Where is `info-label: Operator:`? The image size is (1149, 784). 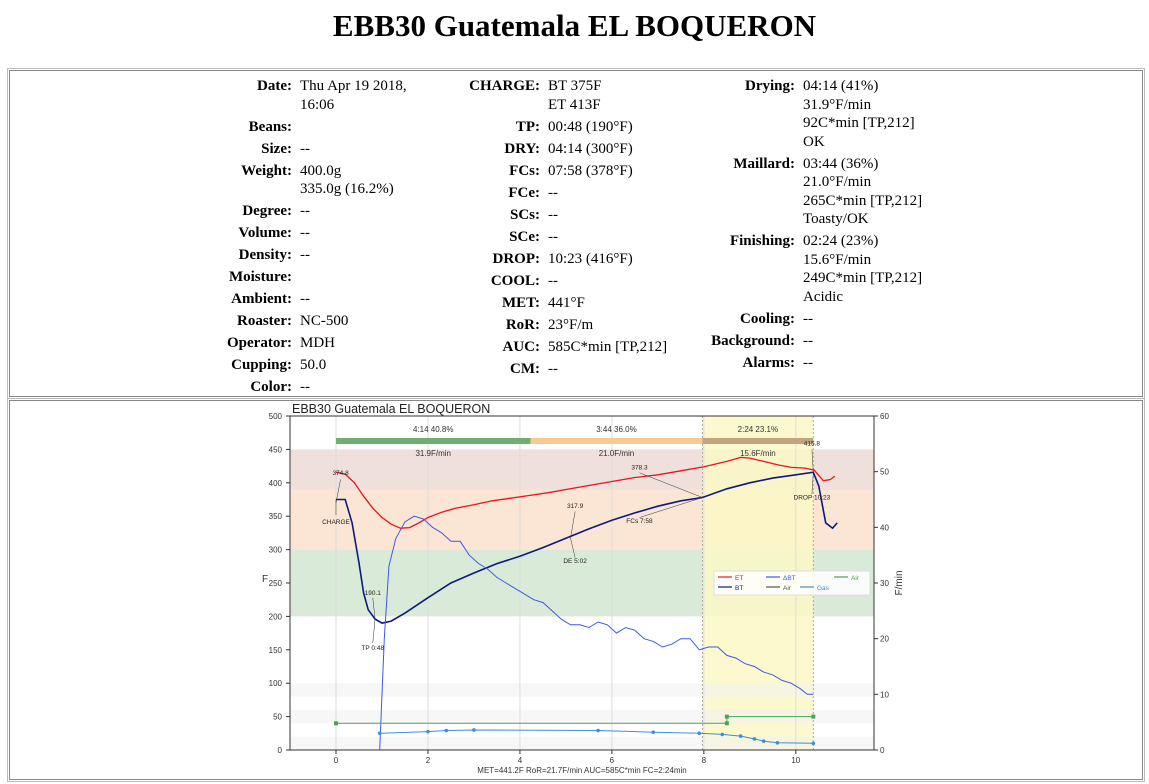
info-label: Operator: is located at coordinates (259, 343).